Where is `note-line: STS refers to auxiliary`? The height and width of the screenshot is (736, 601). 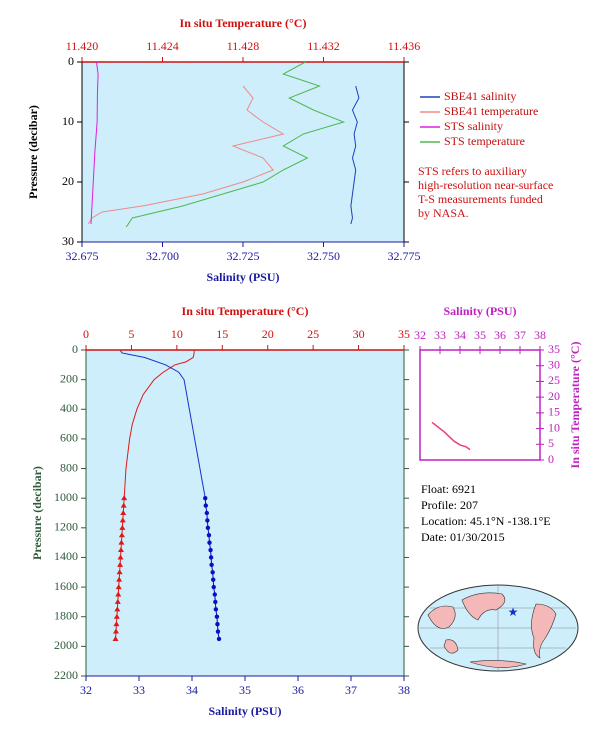
note-line: STS refers to auxiliary is located at coordinates (472, 171).